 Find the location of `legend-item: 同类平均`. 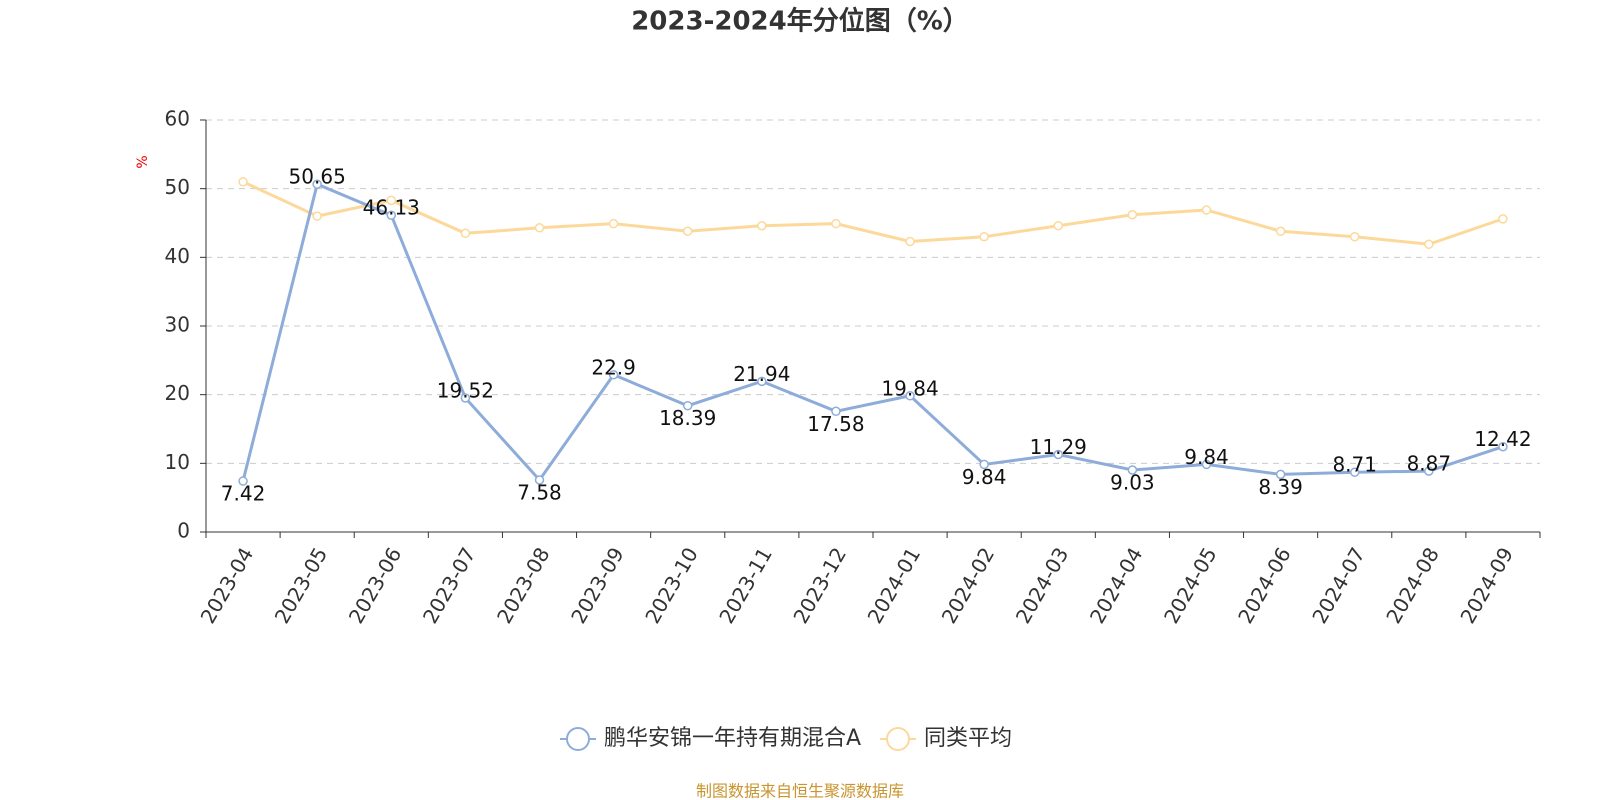

legend-item: 同类平均 is located at coordinates (946, 738).